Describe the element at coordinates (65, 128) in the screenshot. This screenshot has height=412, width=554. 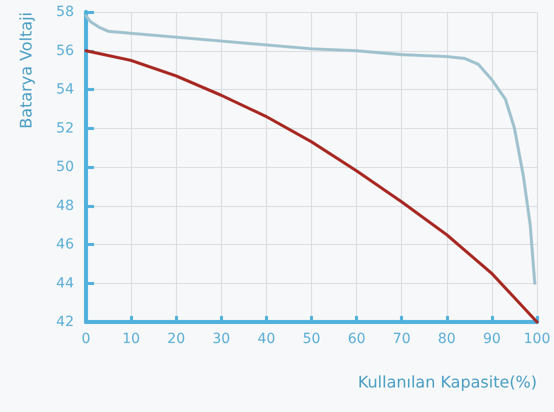
I see `y-tick-label: 52` at that location.